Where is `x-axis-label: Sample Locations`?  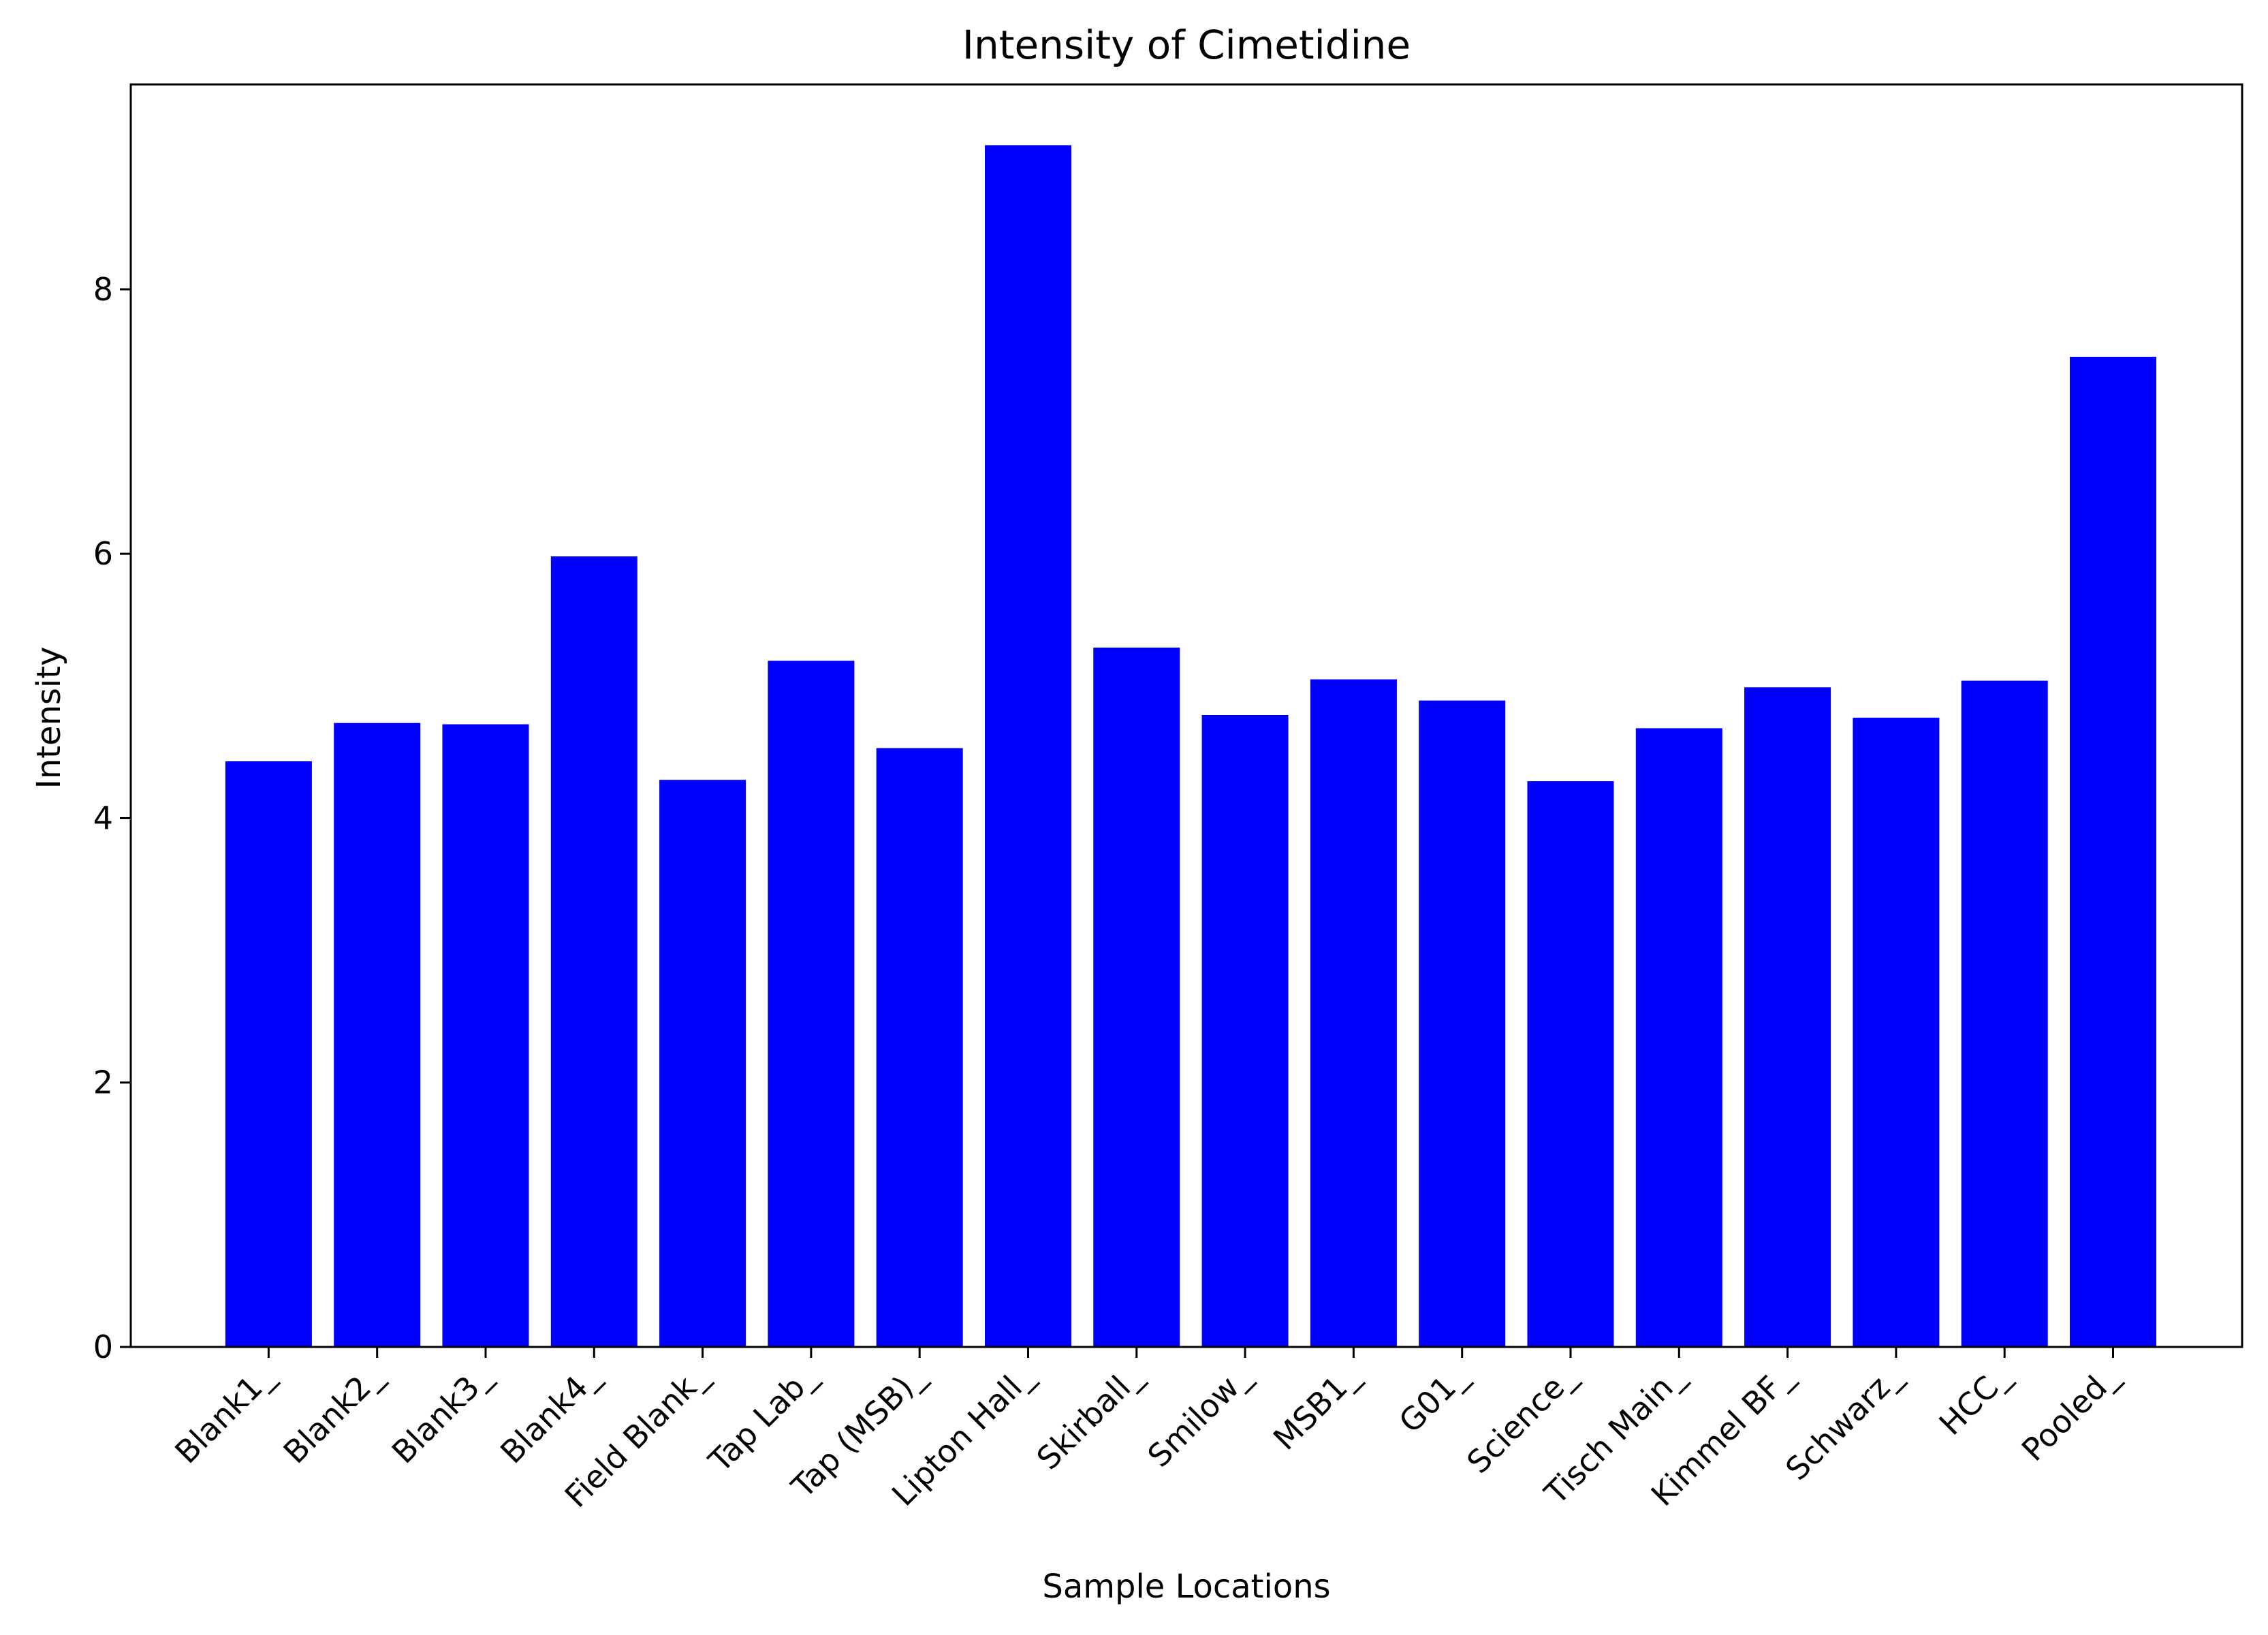 x-axis-label: Sample Locations is located at coordinates (1186, 1587).